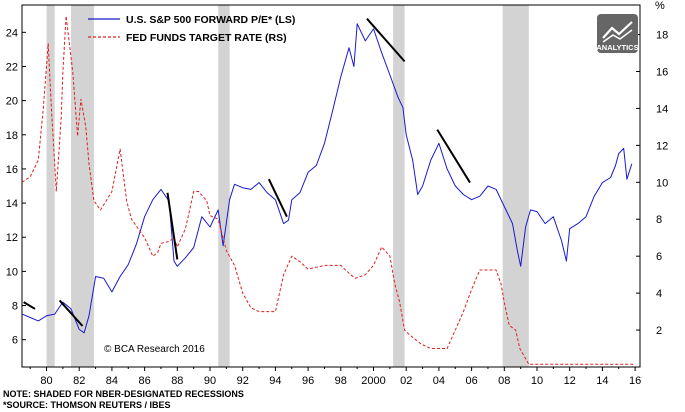  What do you see at coordinates (406, 381) in the screenshot?
I see `x-tick-label: 02` at bounding box center [406, 381].